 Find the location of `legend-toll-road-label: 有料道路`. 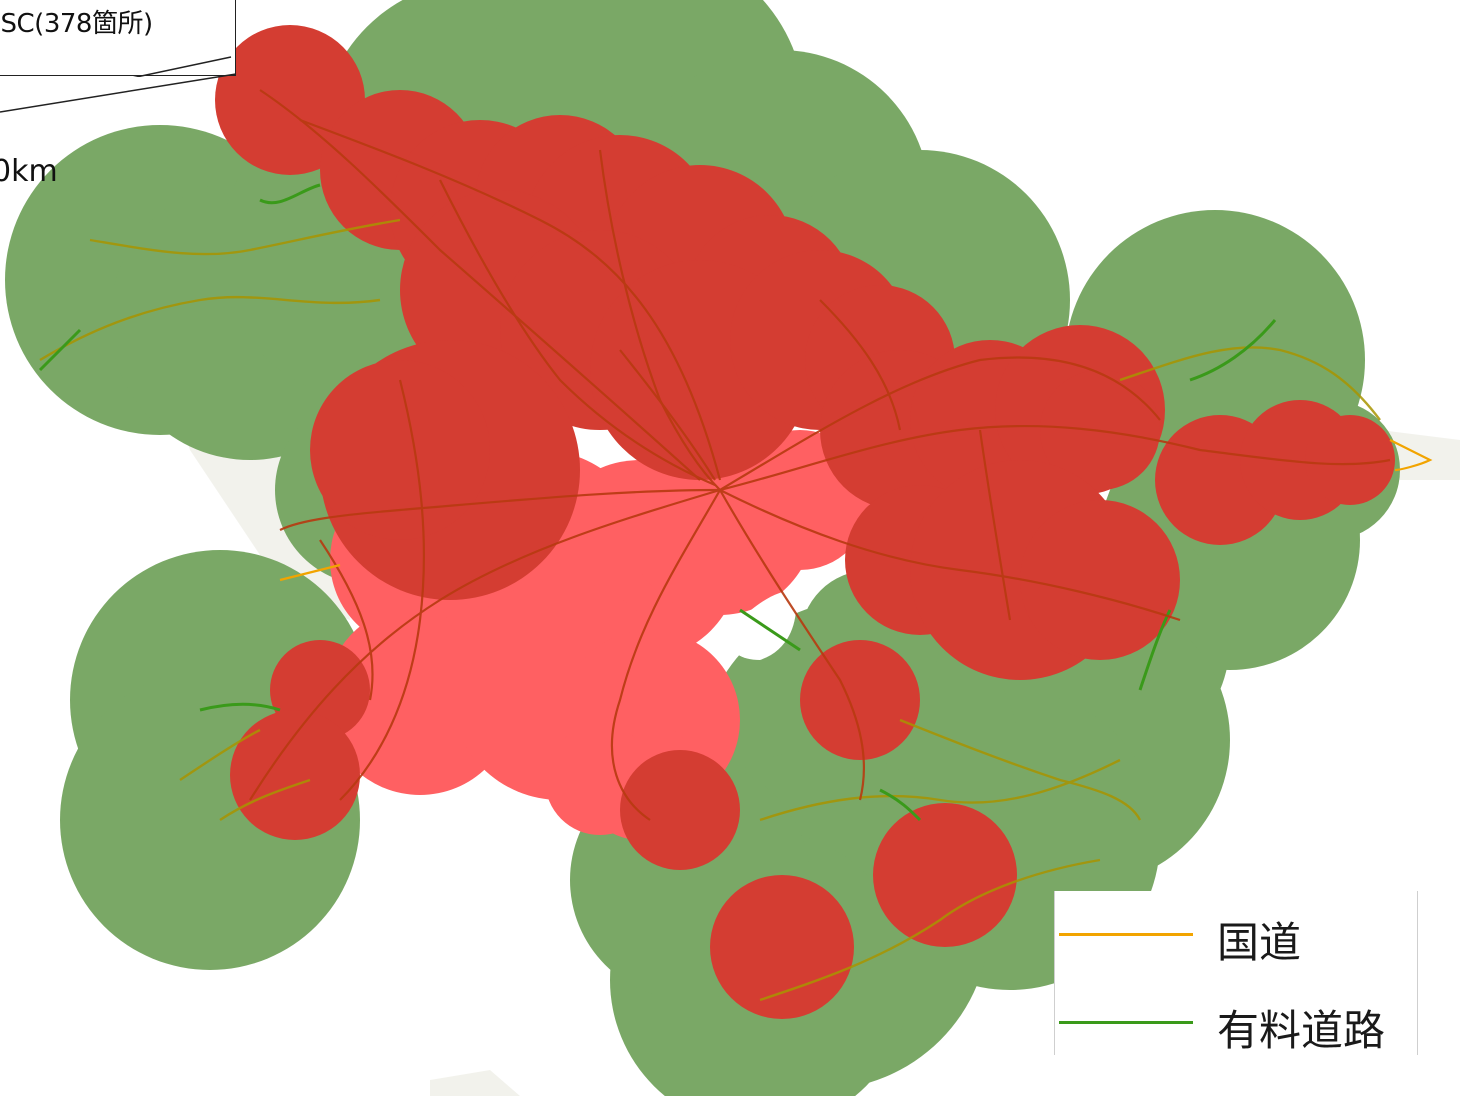

legend-toll-road-label: 有料道路 is located at coordinates (1301, 1030).